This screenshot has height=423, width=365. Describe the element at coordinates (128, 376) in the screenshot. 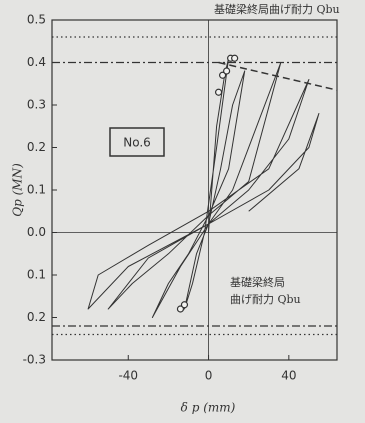

I see `x-tick-label: -40` at that location.